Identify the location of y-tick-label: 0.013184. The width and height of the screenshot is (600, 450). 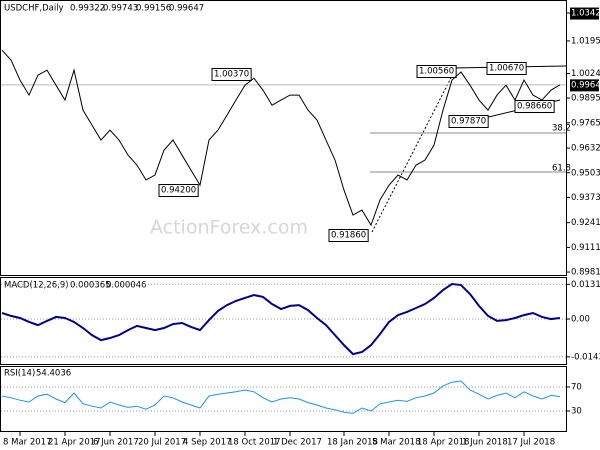
(585, 285).